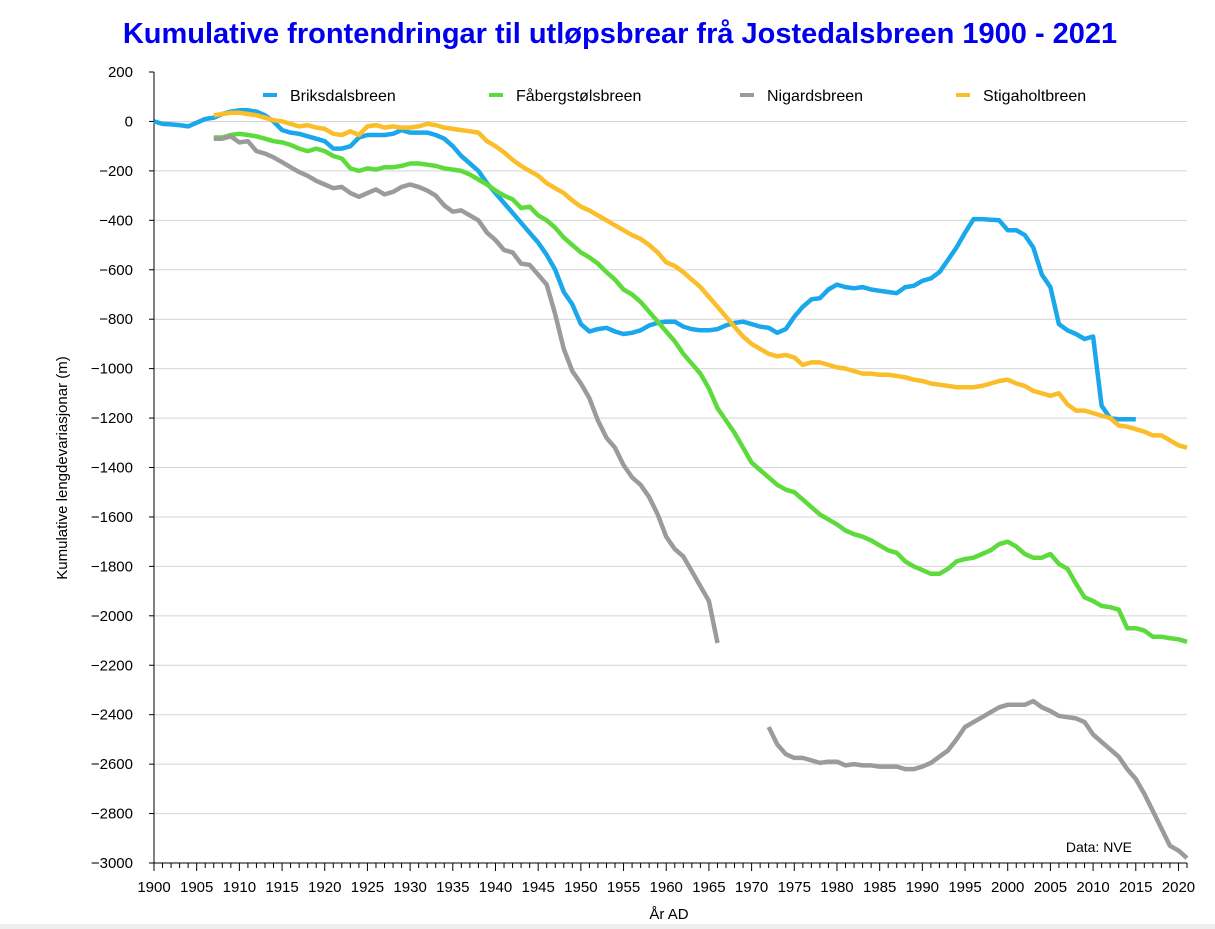 The height and width of the screenshot is (929, 1215). I want to click on x-tick-label: 1975, so click(794, 887).